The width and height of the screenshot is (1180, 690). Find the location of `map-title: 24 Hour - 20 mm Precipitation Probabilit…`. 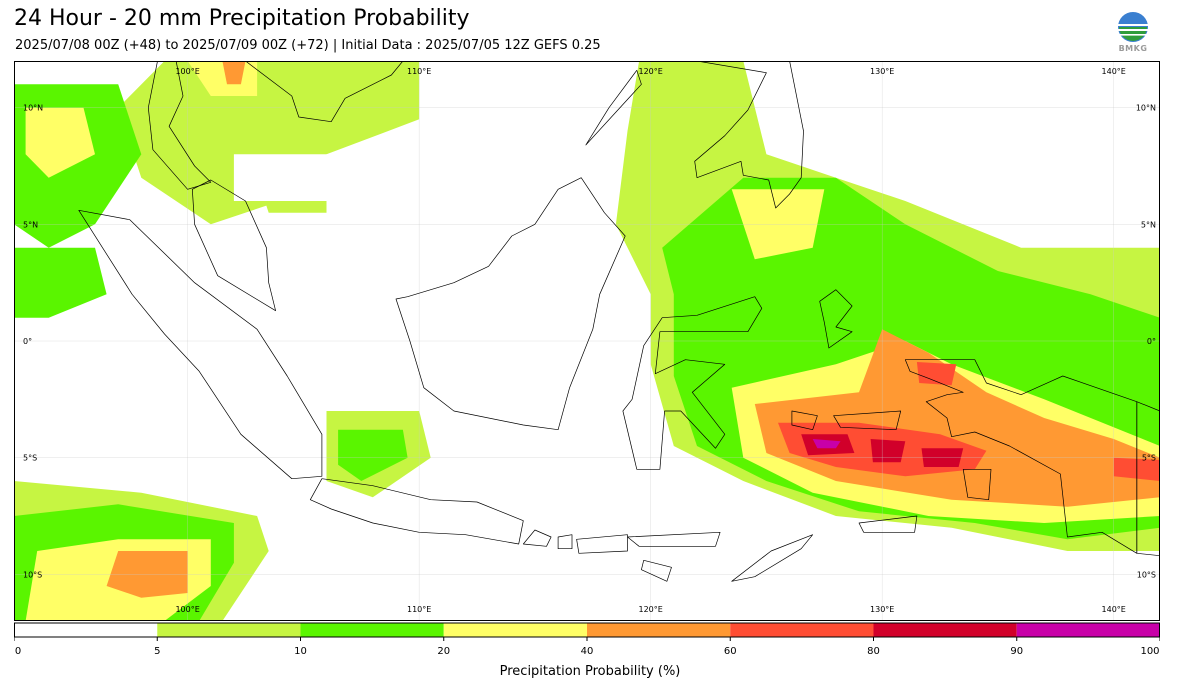

map-title: 24 Hour - 20 mm Precipitation Probabilit… is located at coordinates (242, 18).